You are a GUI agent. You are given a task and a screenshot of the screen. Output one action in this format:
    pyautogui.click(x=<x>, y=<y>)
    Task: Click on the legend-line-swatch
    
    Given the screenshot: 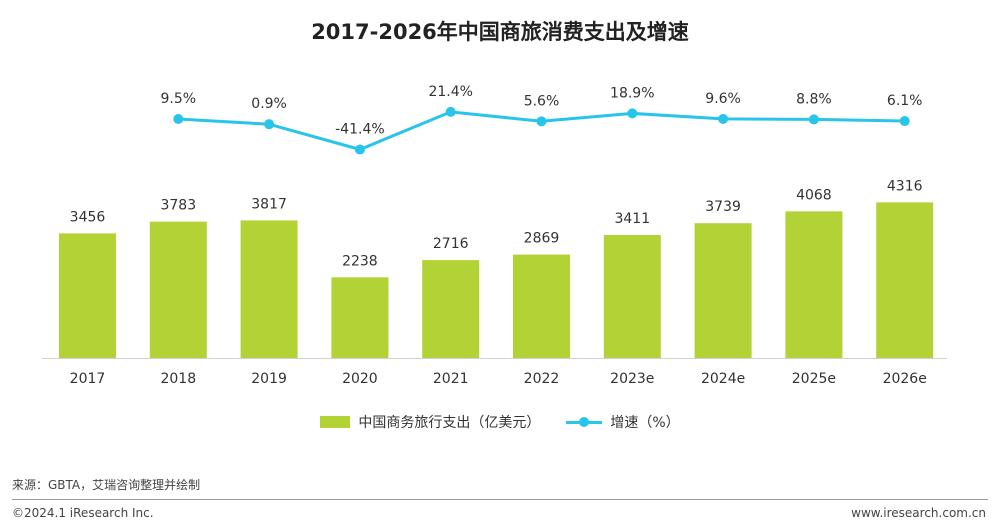 What is the action you would take?
    pyautogui.click(x=584, y=422)
    